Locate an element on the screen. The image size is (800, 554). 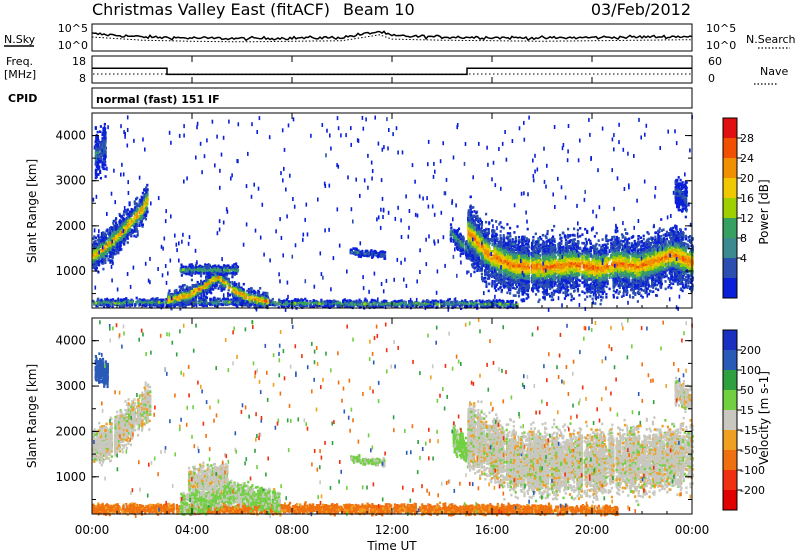
cpid-value: normal (fast) 151 IF is located at coordinates (158, 99).